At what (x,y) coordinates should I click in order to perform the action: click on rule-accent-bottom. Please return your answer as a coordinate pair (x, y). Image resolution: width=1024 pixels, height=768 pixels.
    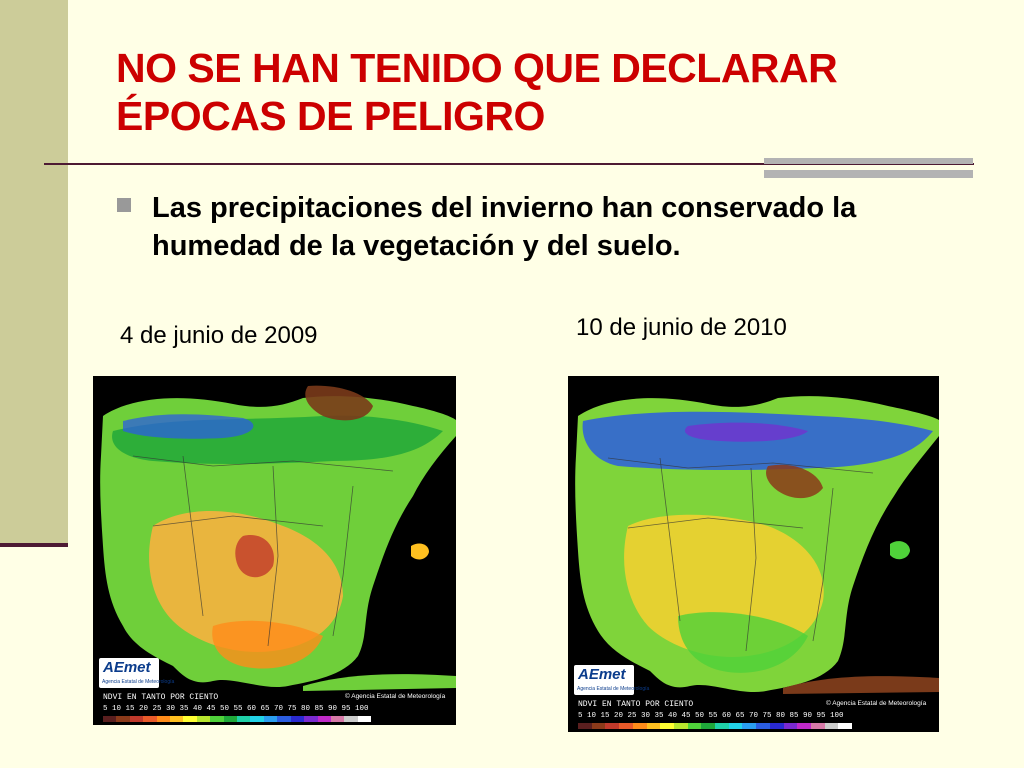
    Looking at the image, I should click on (868, 174).